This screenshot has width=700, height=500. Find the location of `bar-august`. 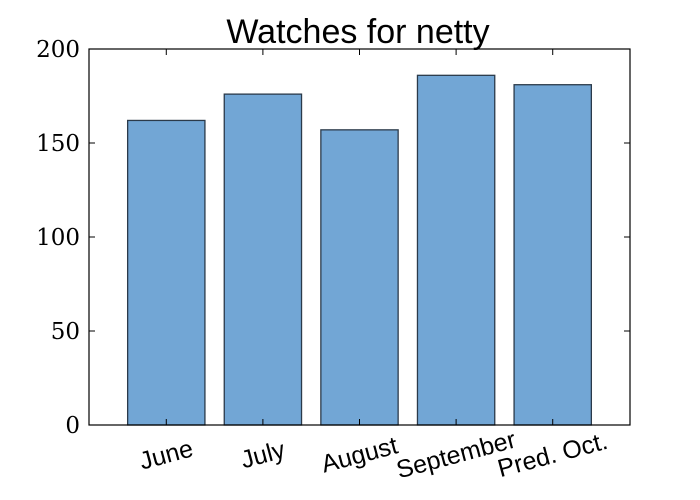

bar-august is located at coordinates (359, 277).